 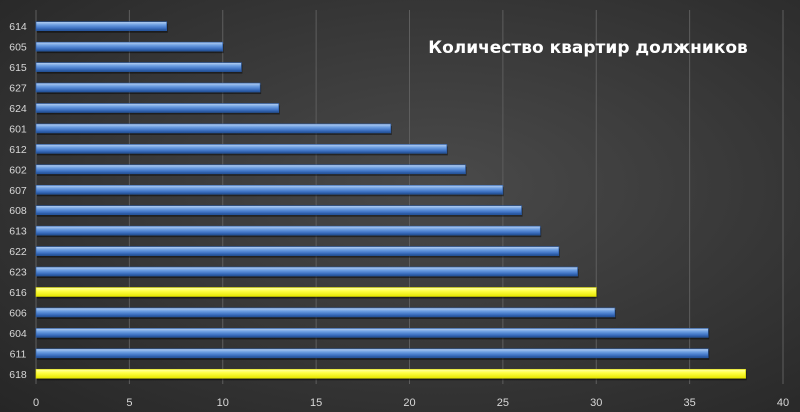 I want to click on x-tick-label: 40, so click(x=783, y=403).